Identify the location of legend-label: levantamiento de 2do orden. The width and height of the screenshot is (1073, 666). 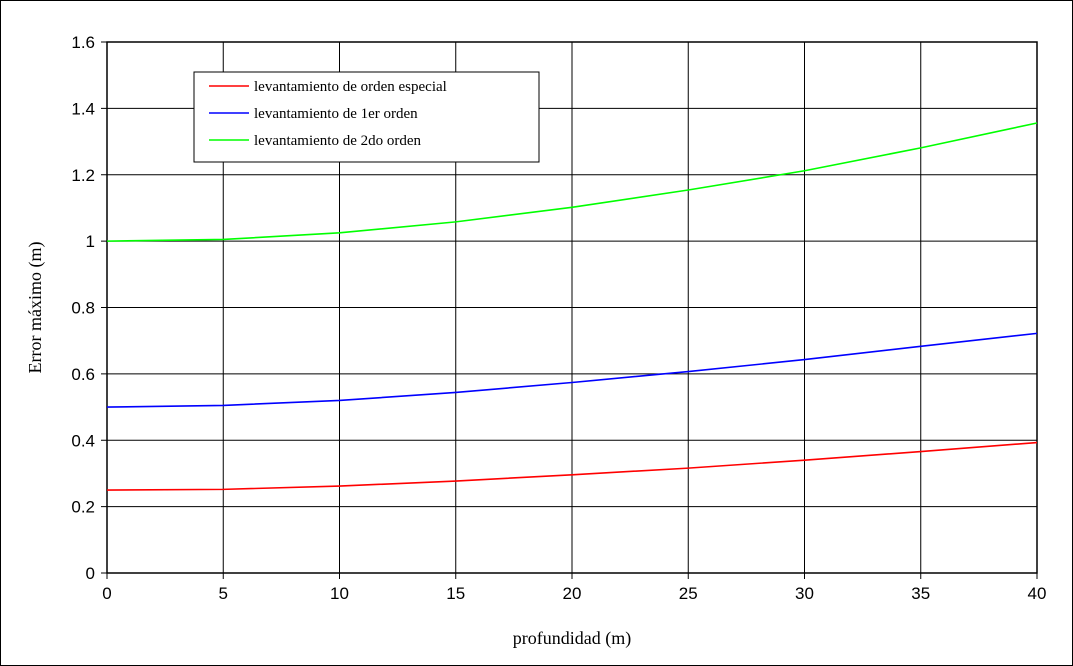
(338, 141).